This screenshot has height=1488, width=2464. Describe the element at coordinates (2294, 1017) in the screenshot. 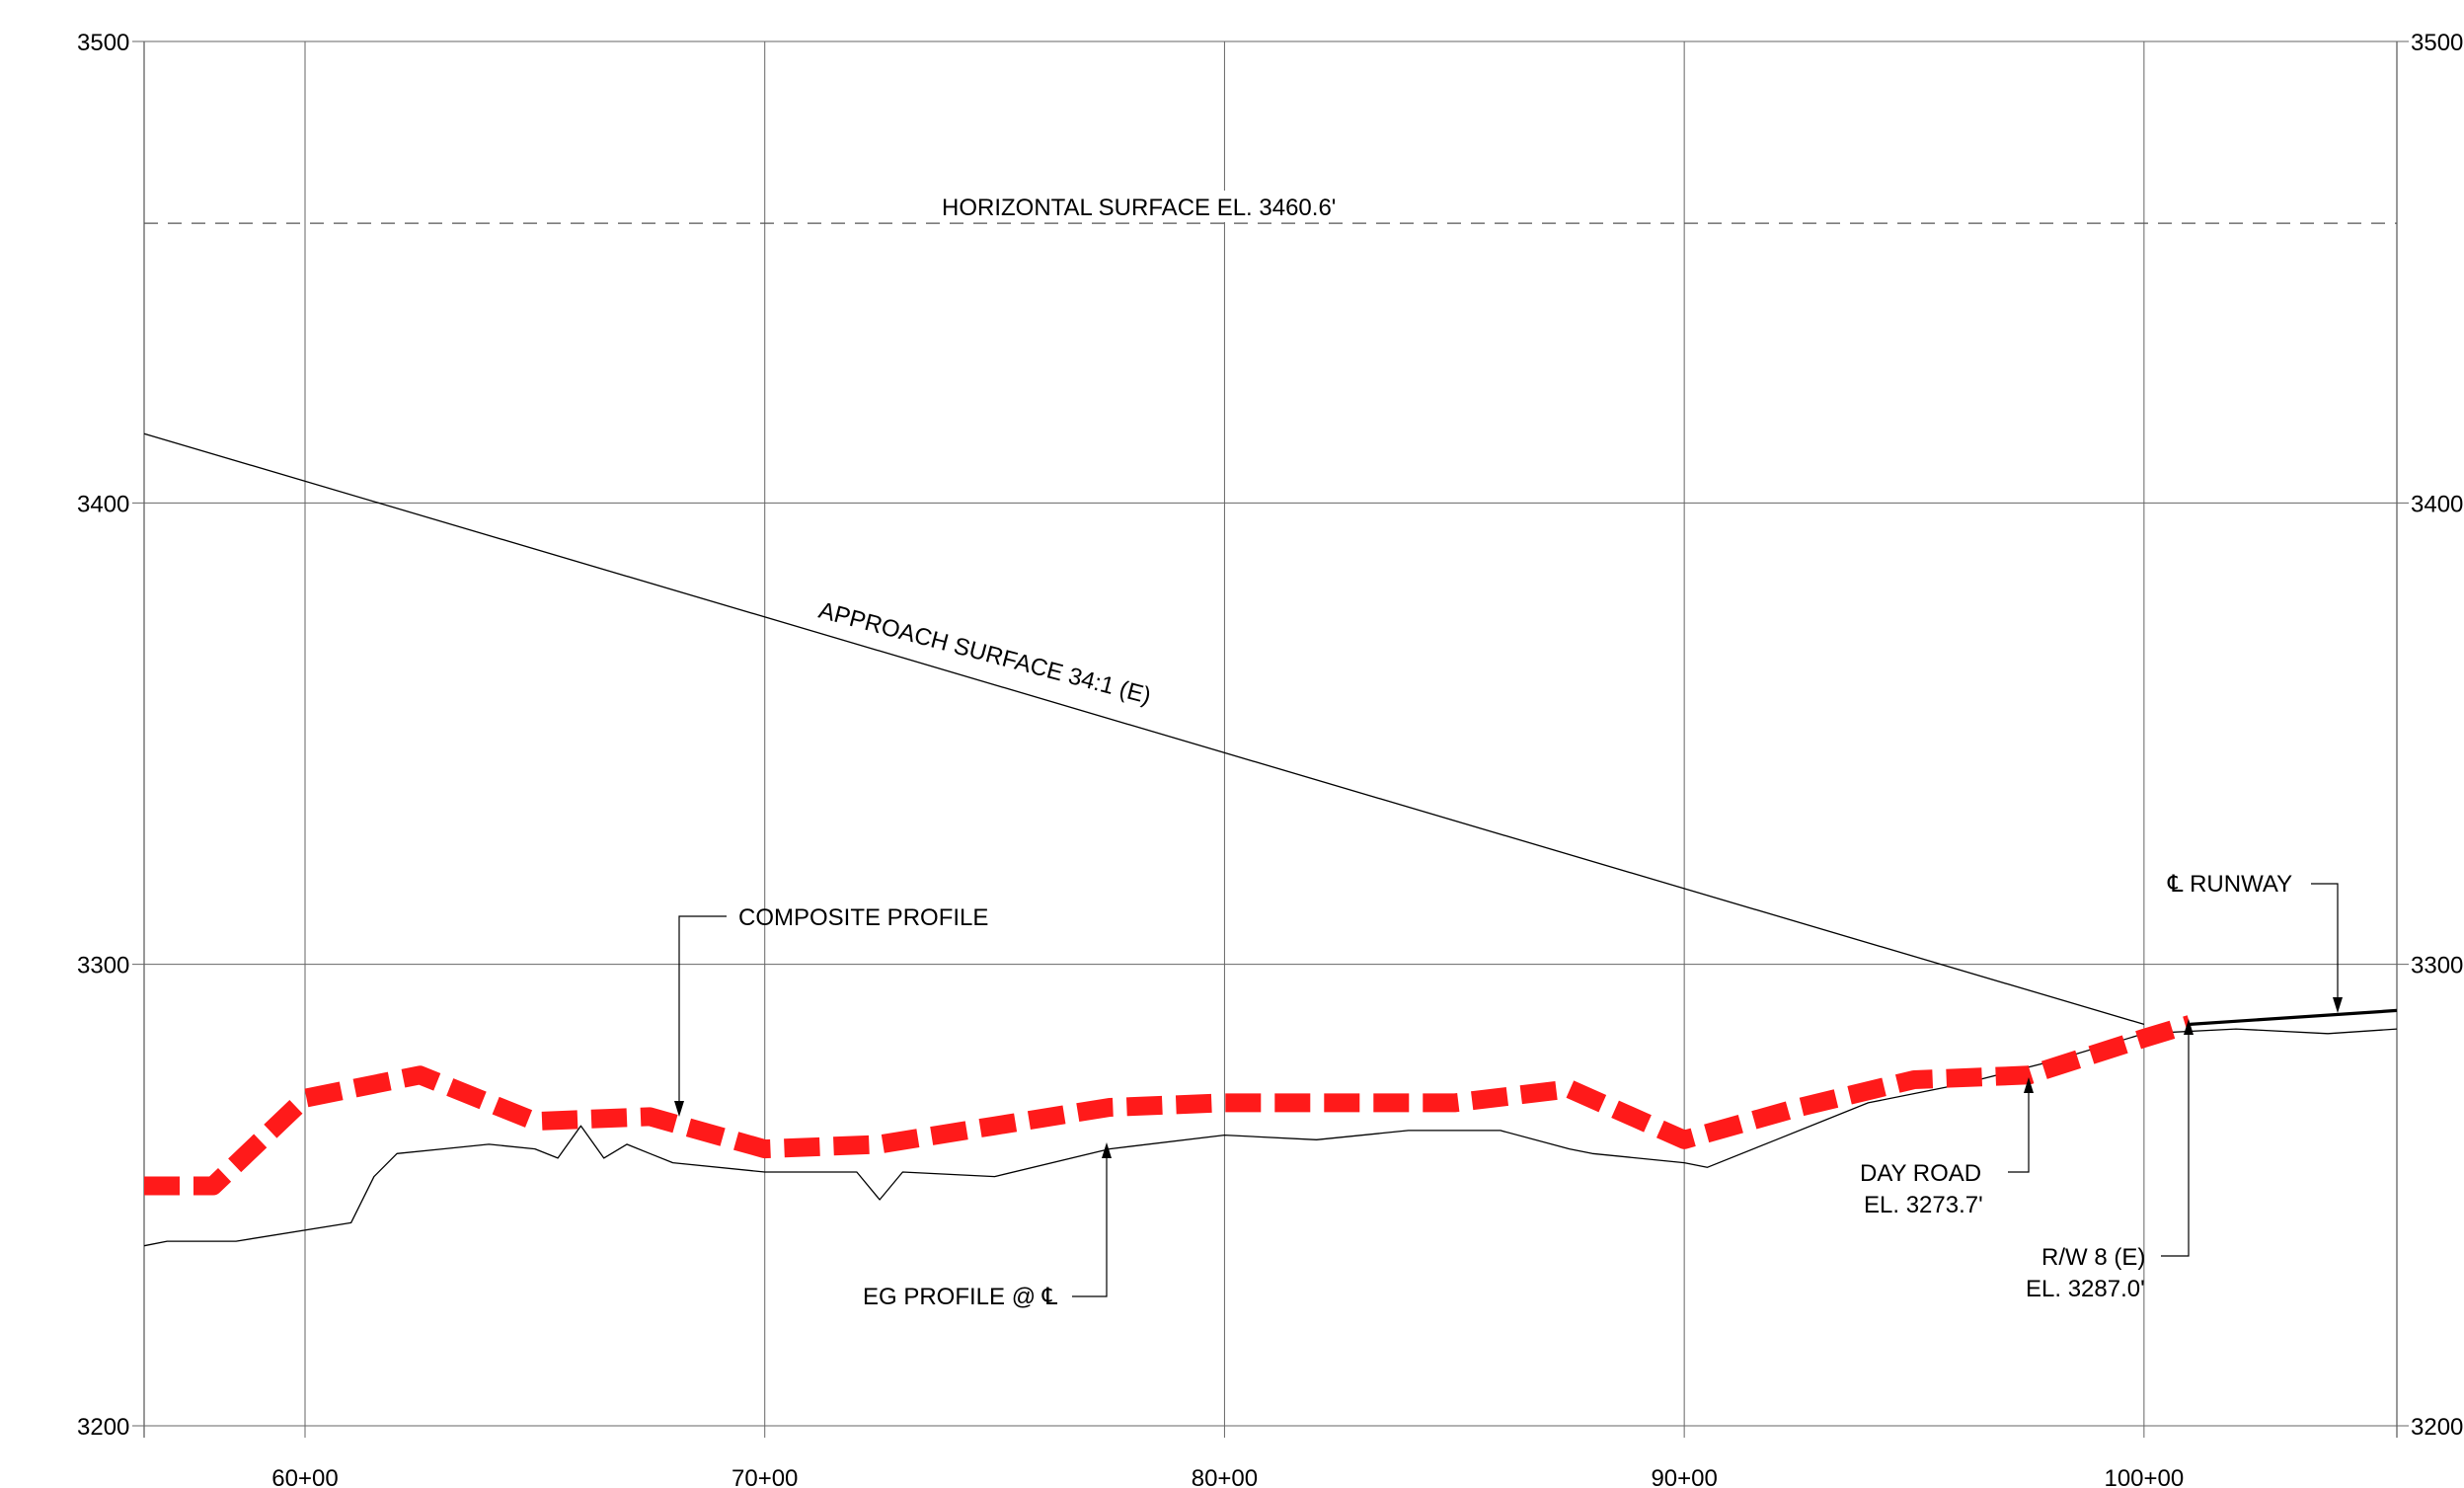

I see `series-runway-line` at that location.